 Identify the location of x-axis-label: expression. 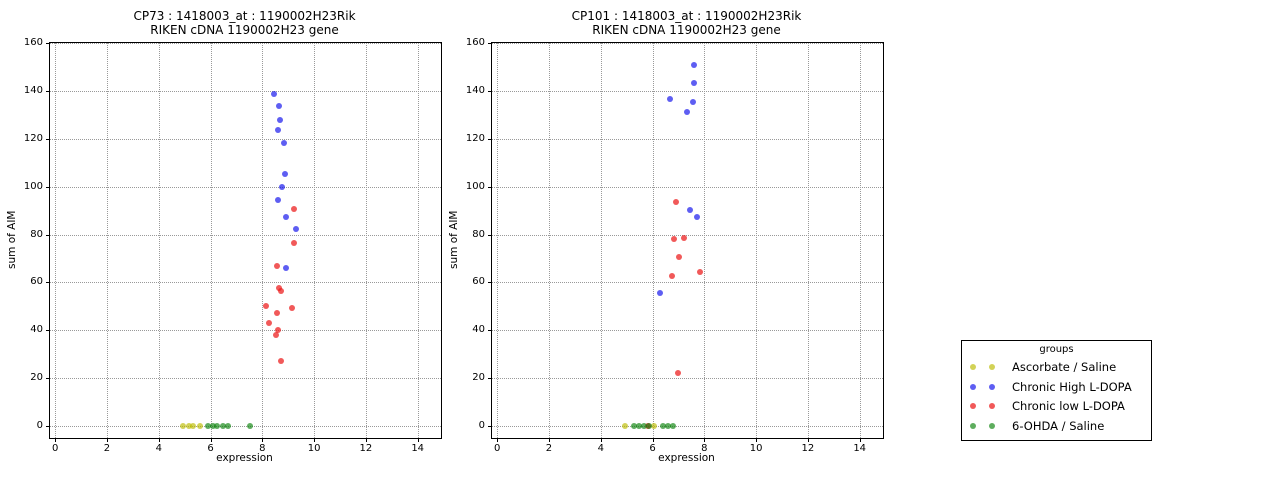
(244, 458).